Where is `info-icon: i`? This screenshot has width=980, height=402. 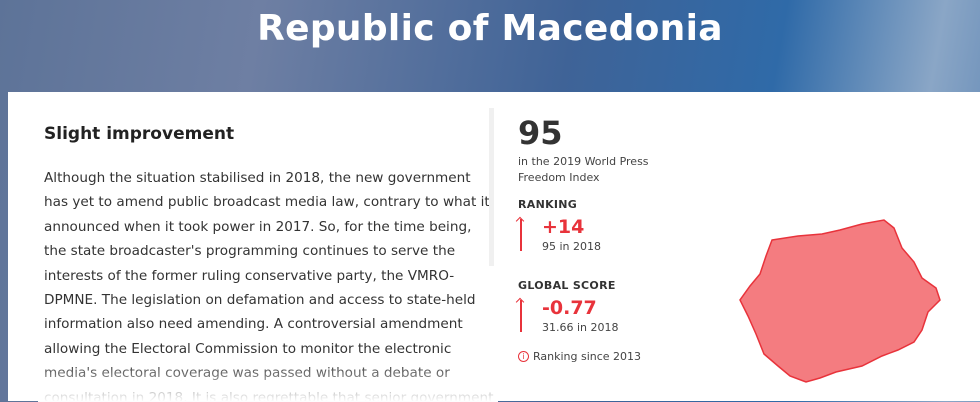 info-icon: i is located at coordinates (523, 356).